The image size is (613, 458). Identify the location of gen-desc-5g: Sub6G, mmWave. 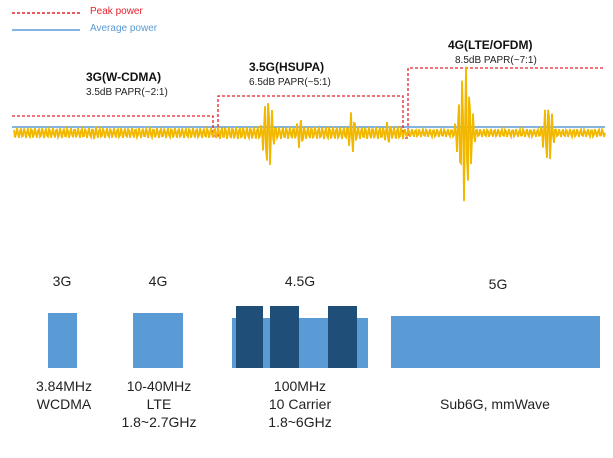
(495, 404).